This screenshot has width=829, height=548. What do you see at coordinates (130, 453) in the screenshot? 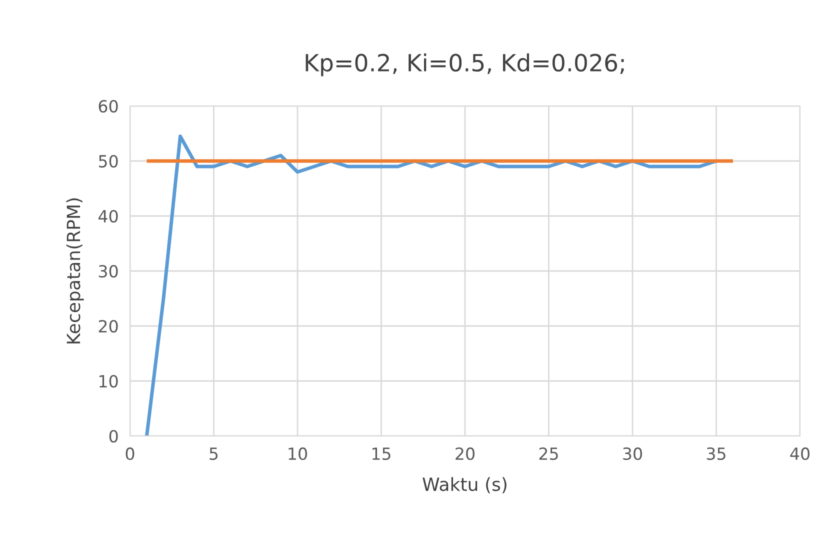
I see `x-tick-label: 0` at bounding box center [130, 453].